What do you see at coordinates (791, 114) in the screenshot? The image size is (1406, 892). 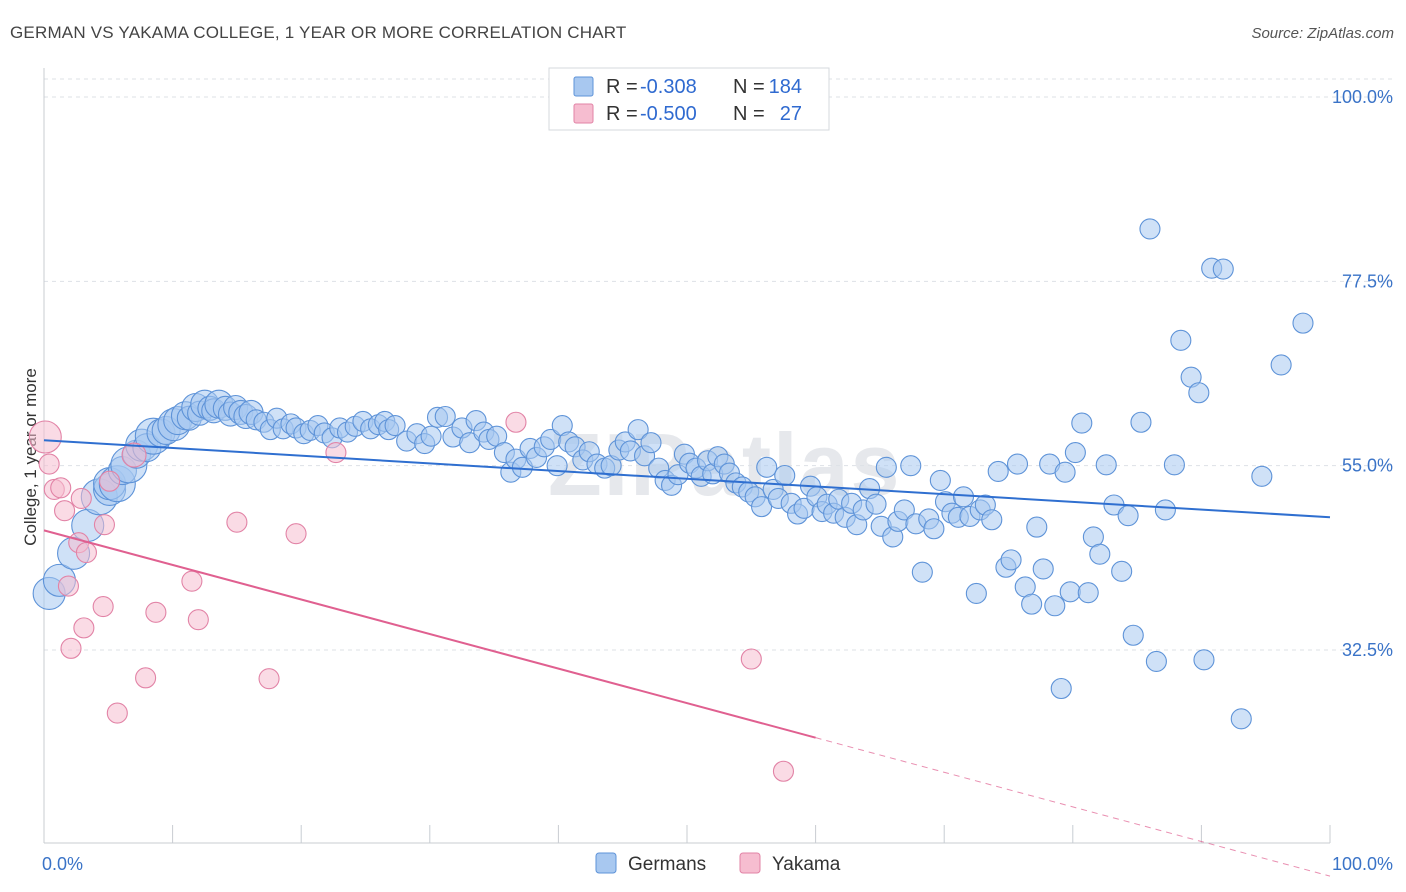 I see `legend-n-value-yakama: 27` at bounding box center [791, 114].